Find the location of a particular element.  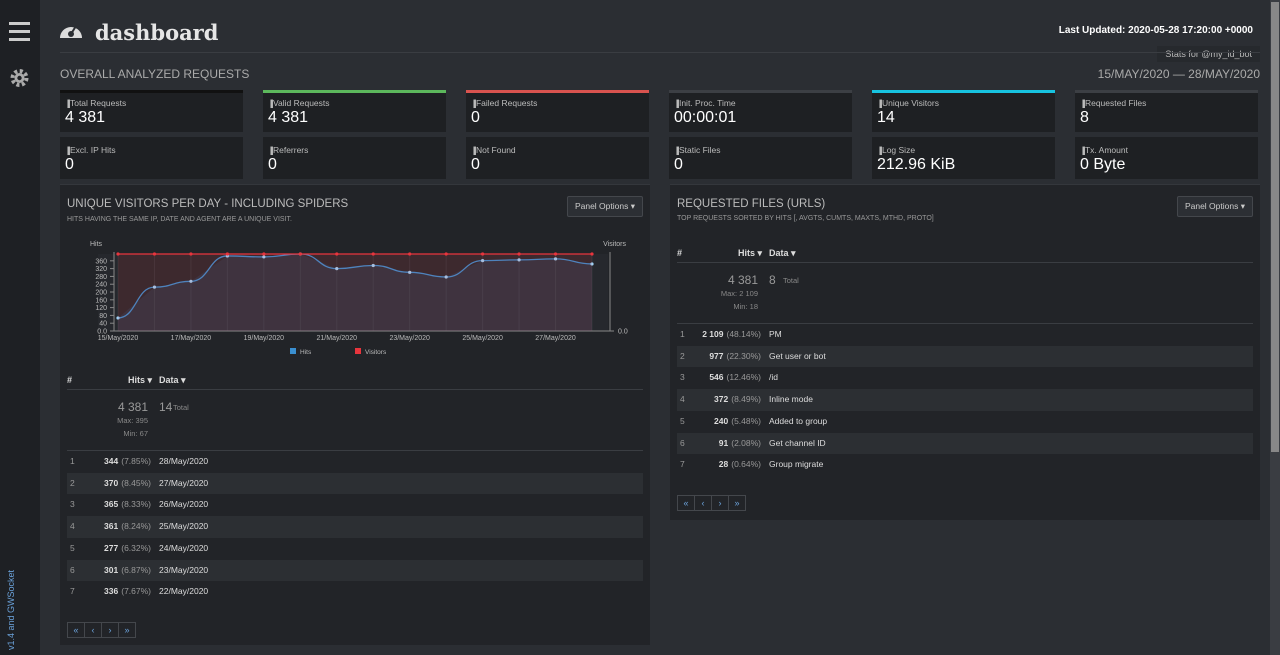

row-hits: 361 (8.24%) is located at coordinates (127, 527).